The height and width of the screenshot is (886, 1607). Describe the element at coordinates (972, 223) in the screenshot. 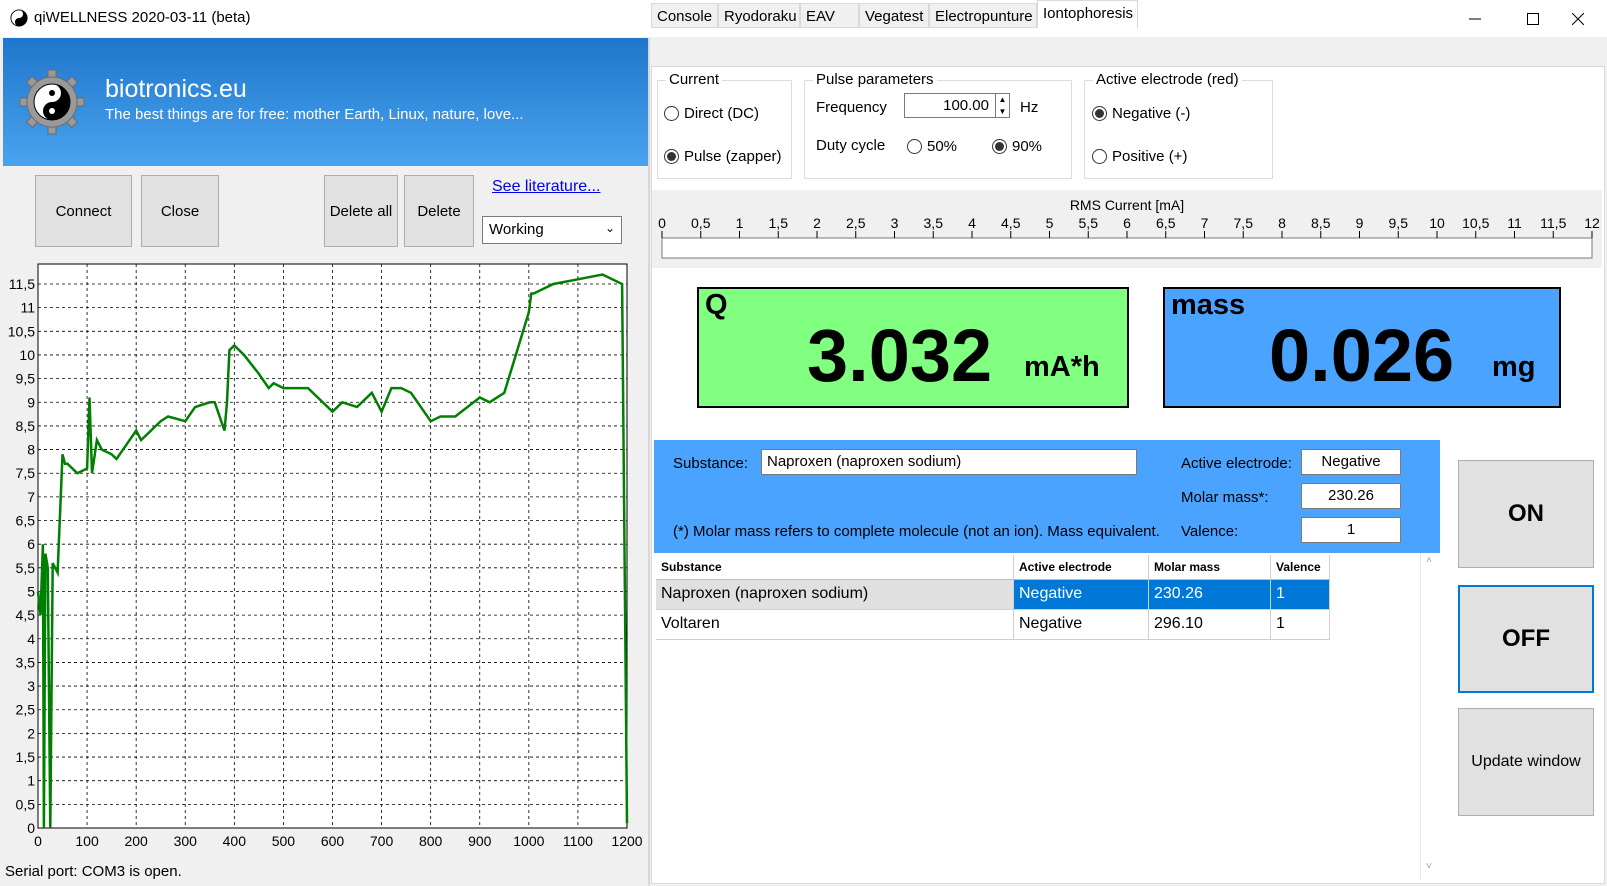

I see `rms-tick-label: 4` at that location.